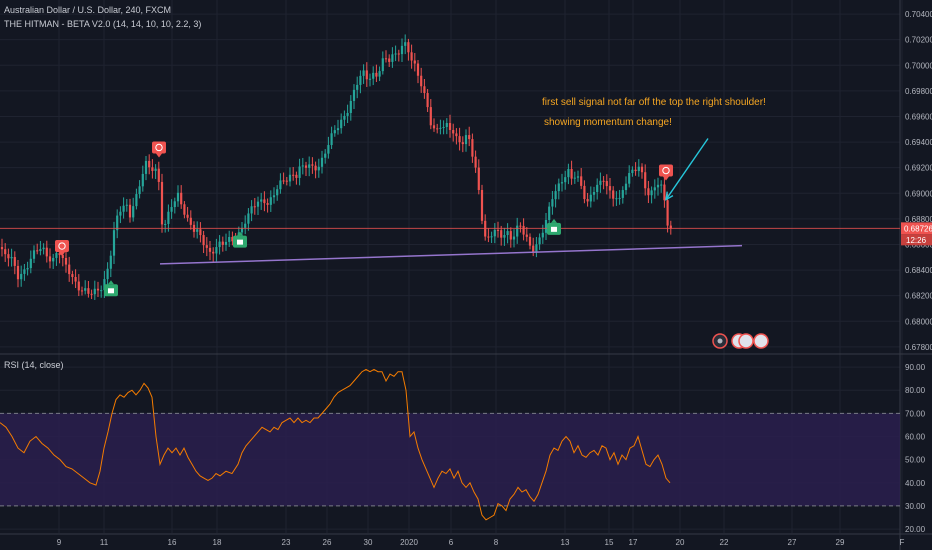  I want to click on price-tick-label: 0.70000, so click(918, 65).